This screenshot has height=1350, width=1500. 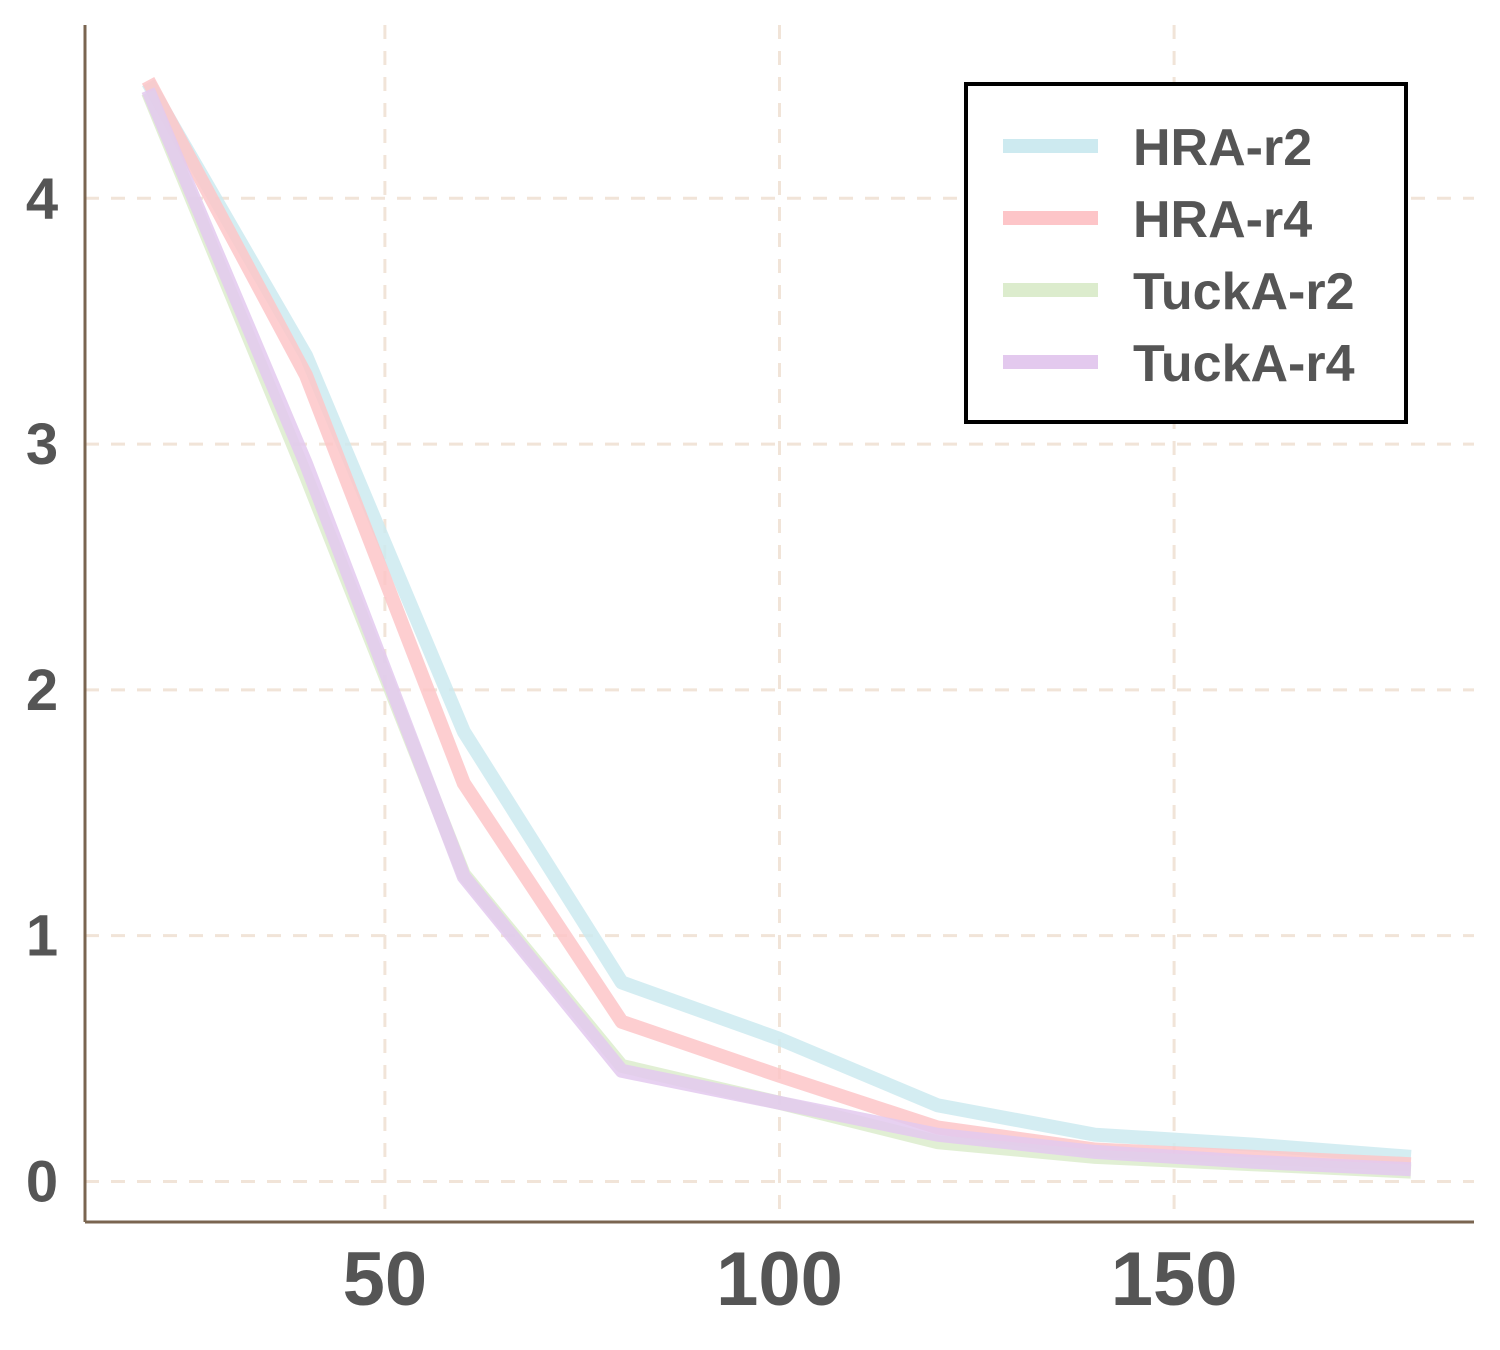 What do you see at coordinates (42, 690) in the screenshot?
I see `y-tick-label: 2` at bounding box center [42, 690].